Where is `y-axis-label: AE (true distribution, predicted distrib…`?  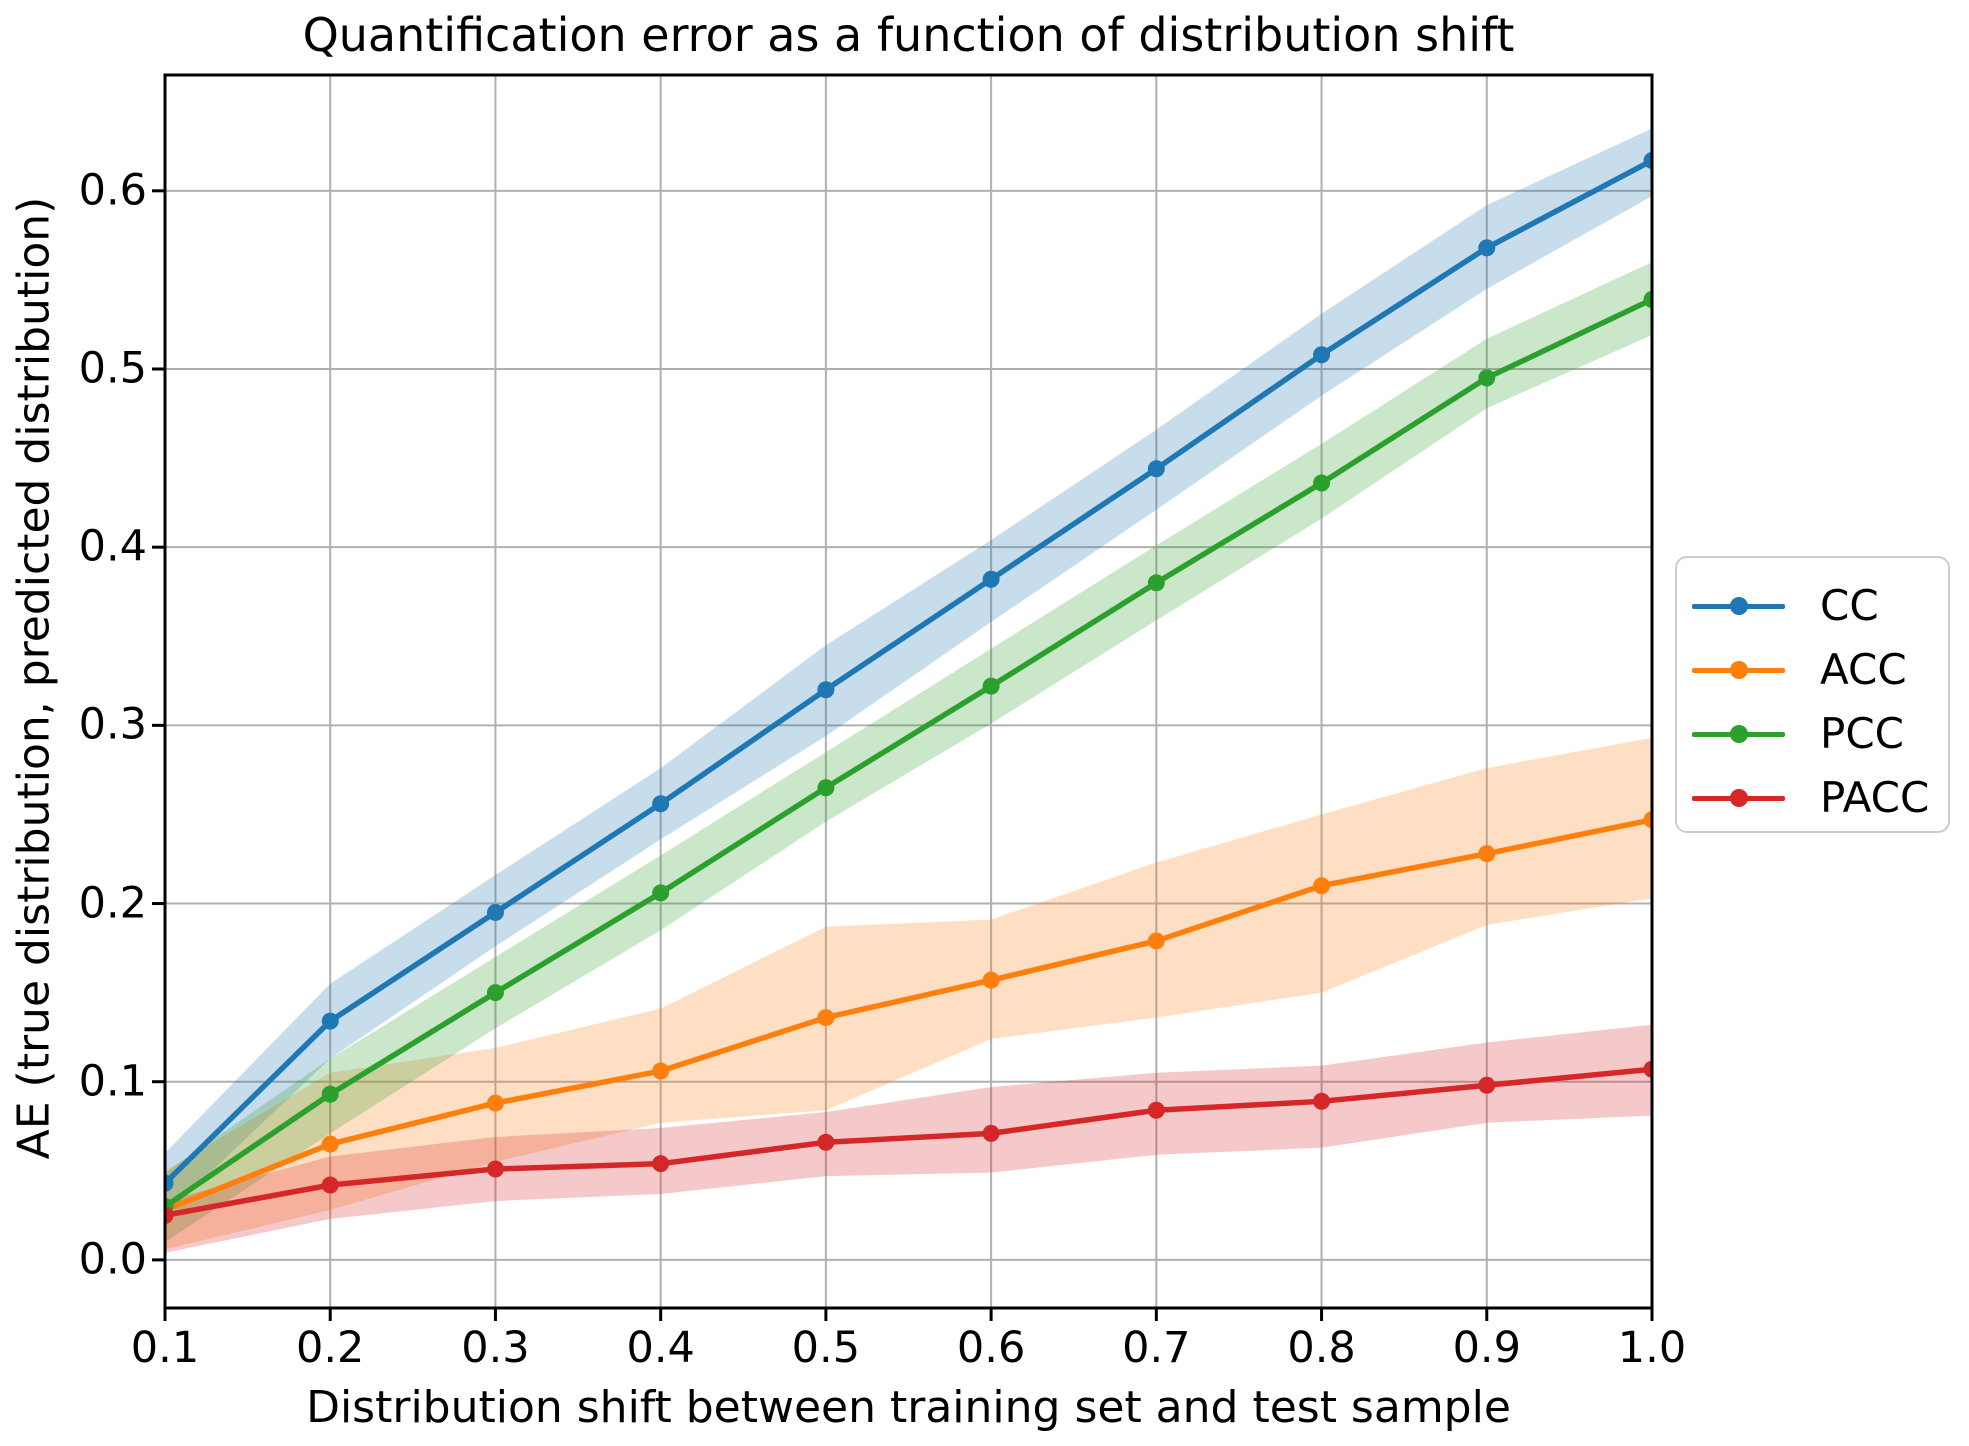 y-axis-label: AE (true distribution, predicted distrib… is located at coordinates (34, 678).